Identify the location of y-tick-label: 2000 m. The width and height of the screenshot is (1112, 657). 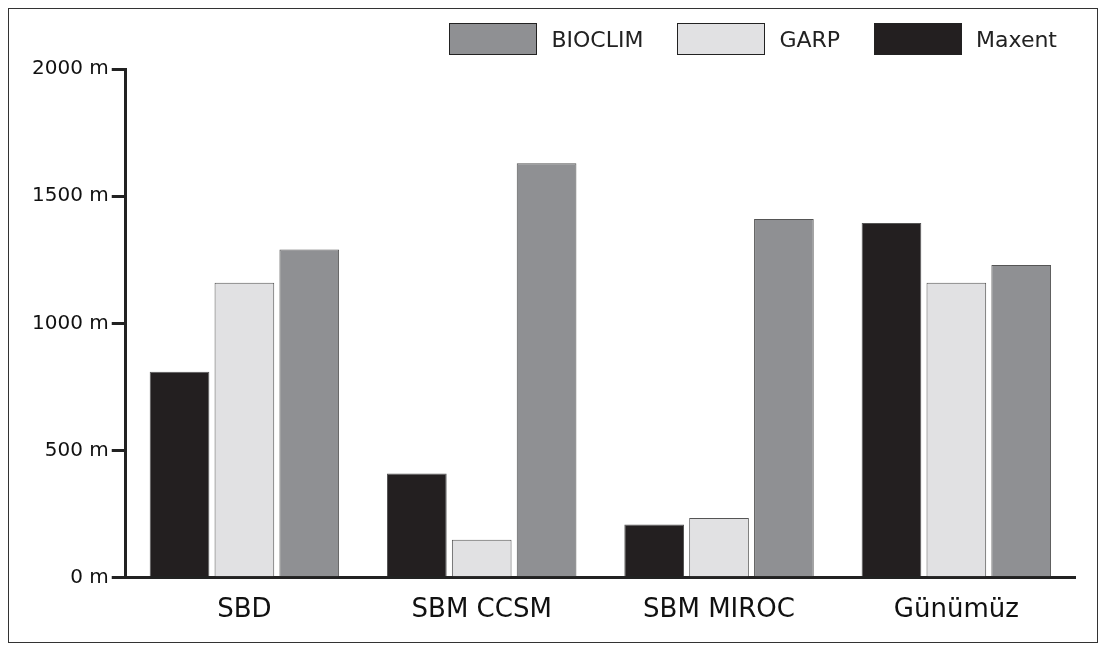
(70, 67).